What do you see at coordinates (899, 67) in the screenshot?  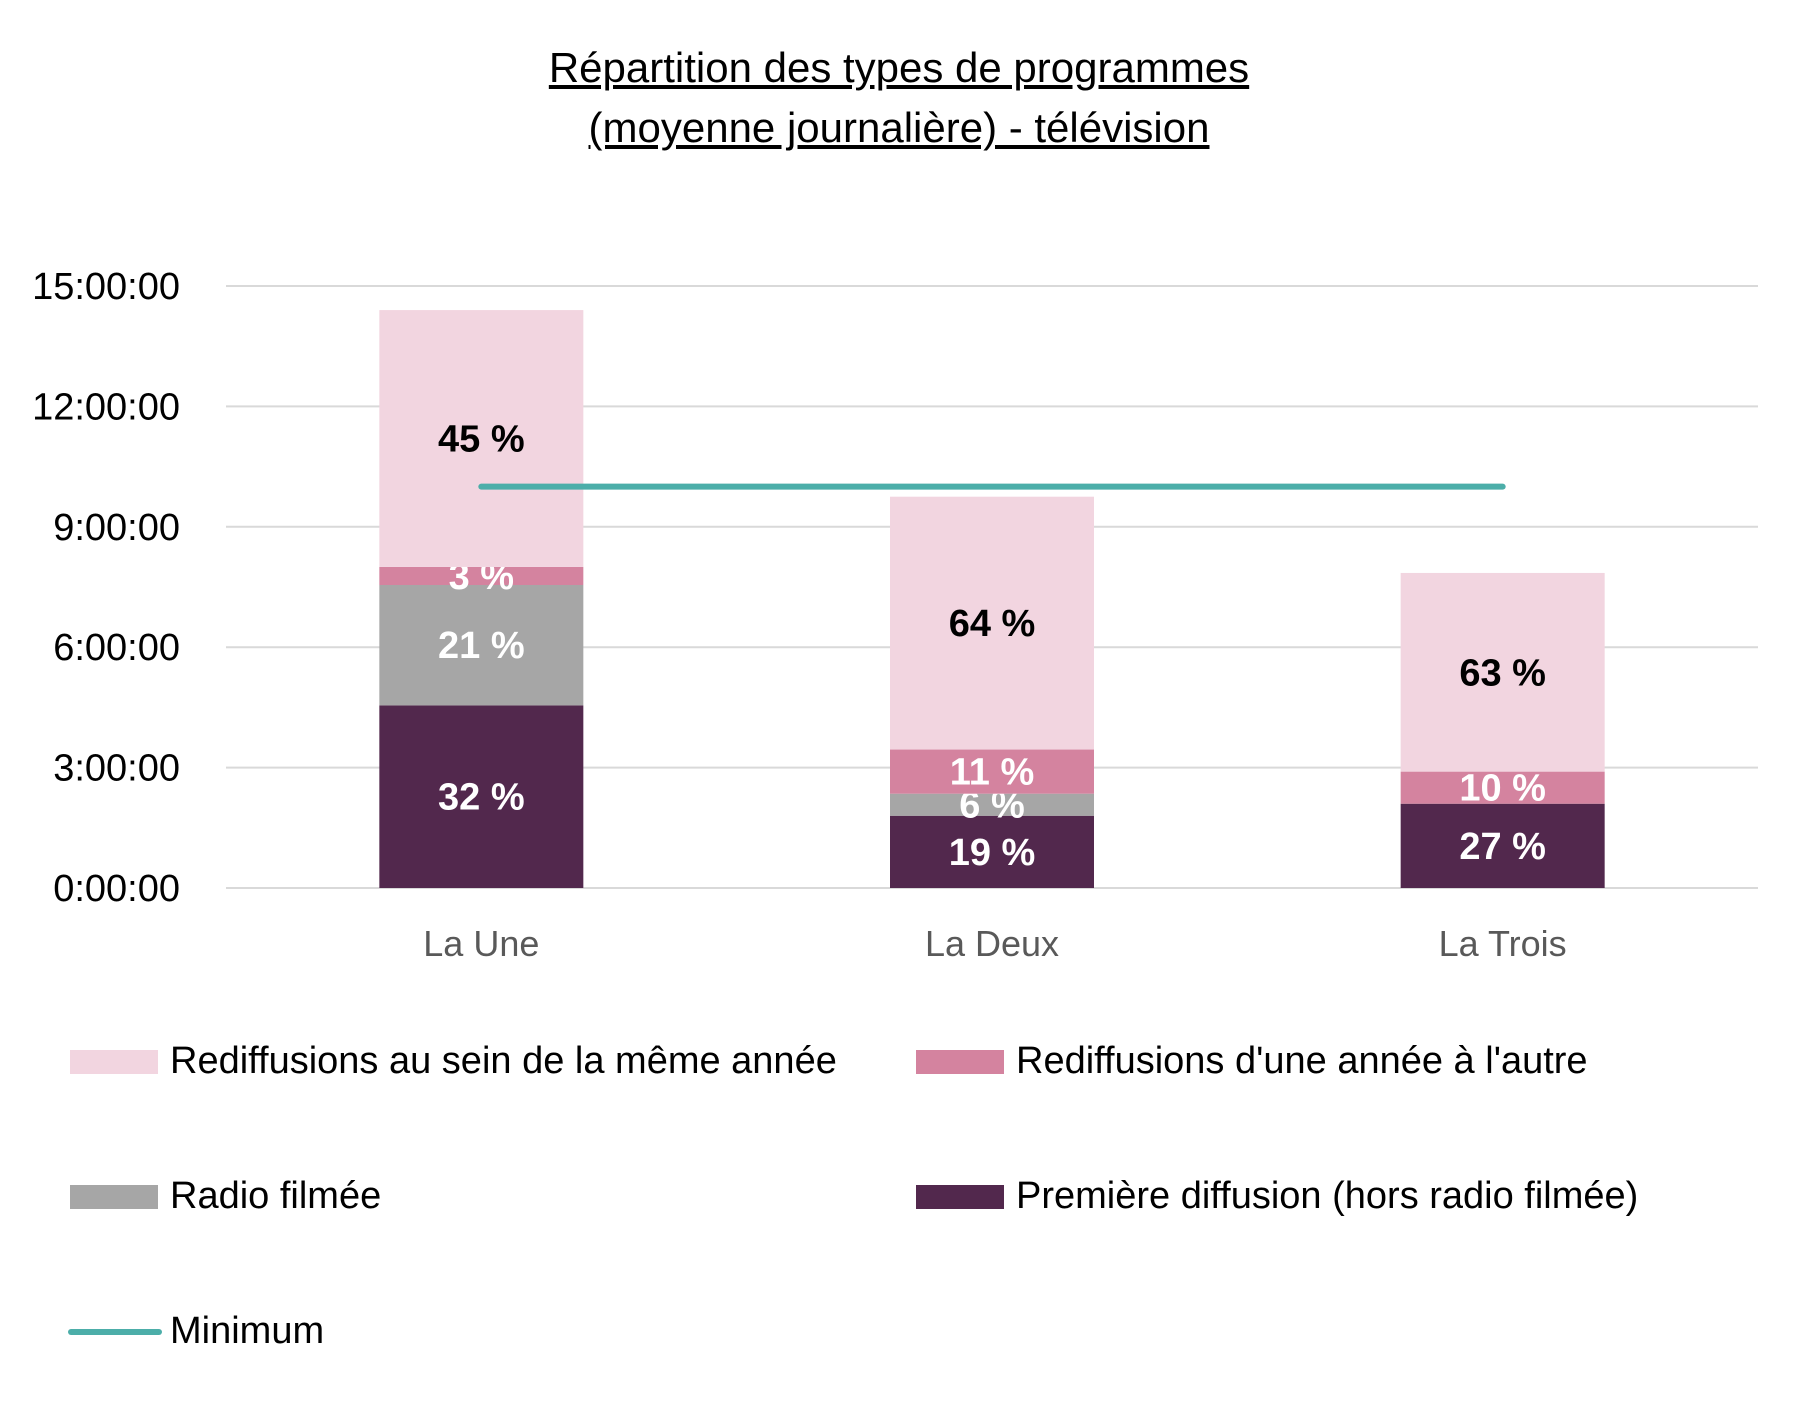 I see `chart-title-line-1: Répartition des types de programmes` at bounding box center [899, 67].